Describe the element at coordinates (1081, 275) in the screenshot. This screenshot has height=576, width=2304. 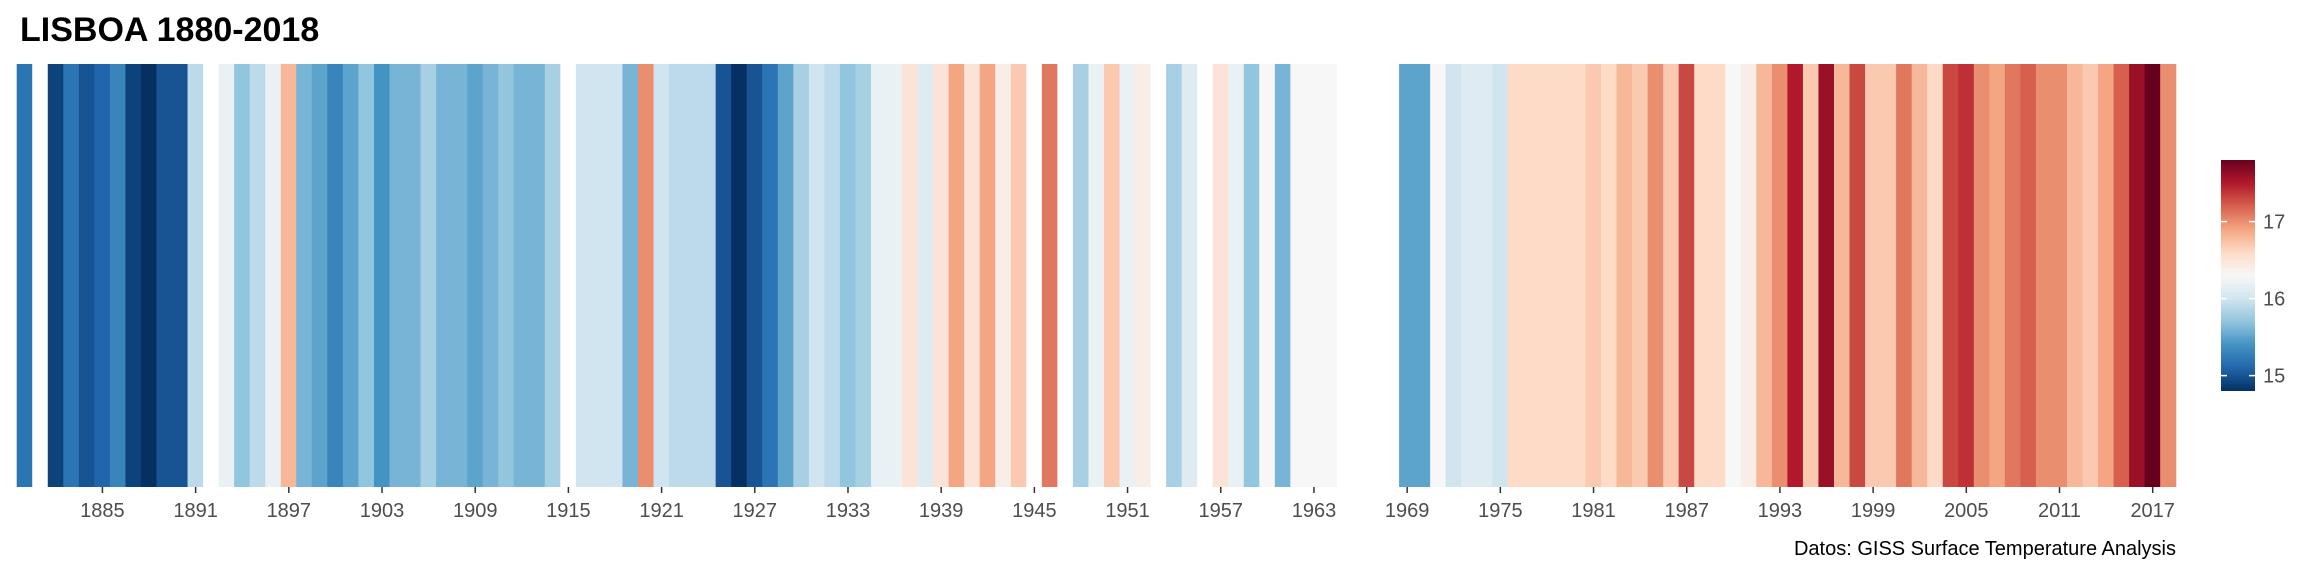
I see `stripe-1948` at that location.